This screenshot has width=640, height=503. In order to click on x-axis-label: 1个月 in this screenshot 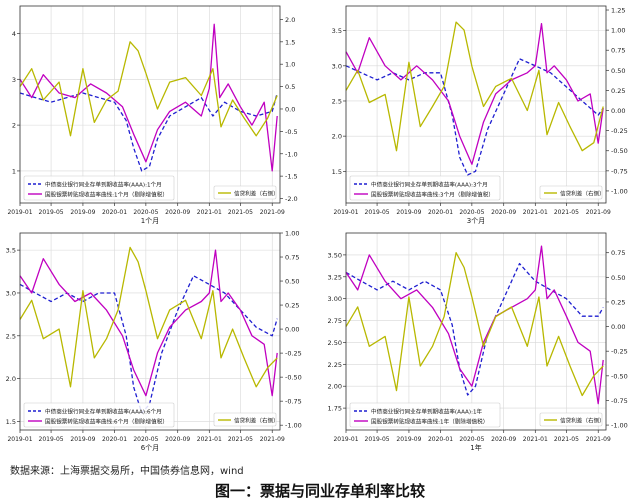, I will do `click(150, 221)`.